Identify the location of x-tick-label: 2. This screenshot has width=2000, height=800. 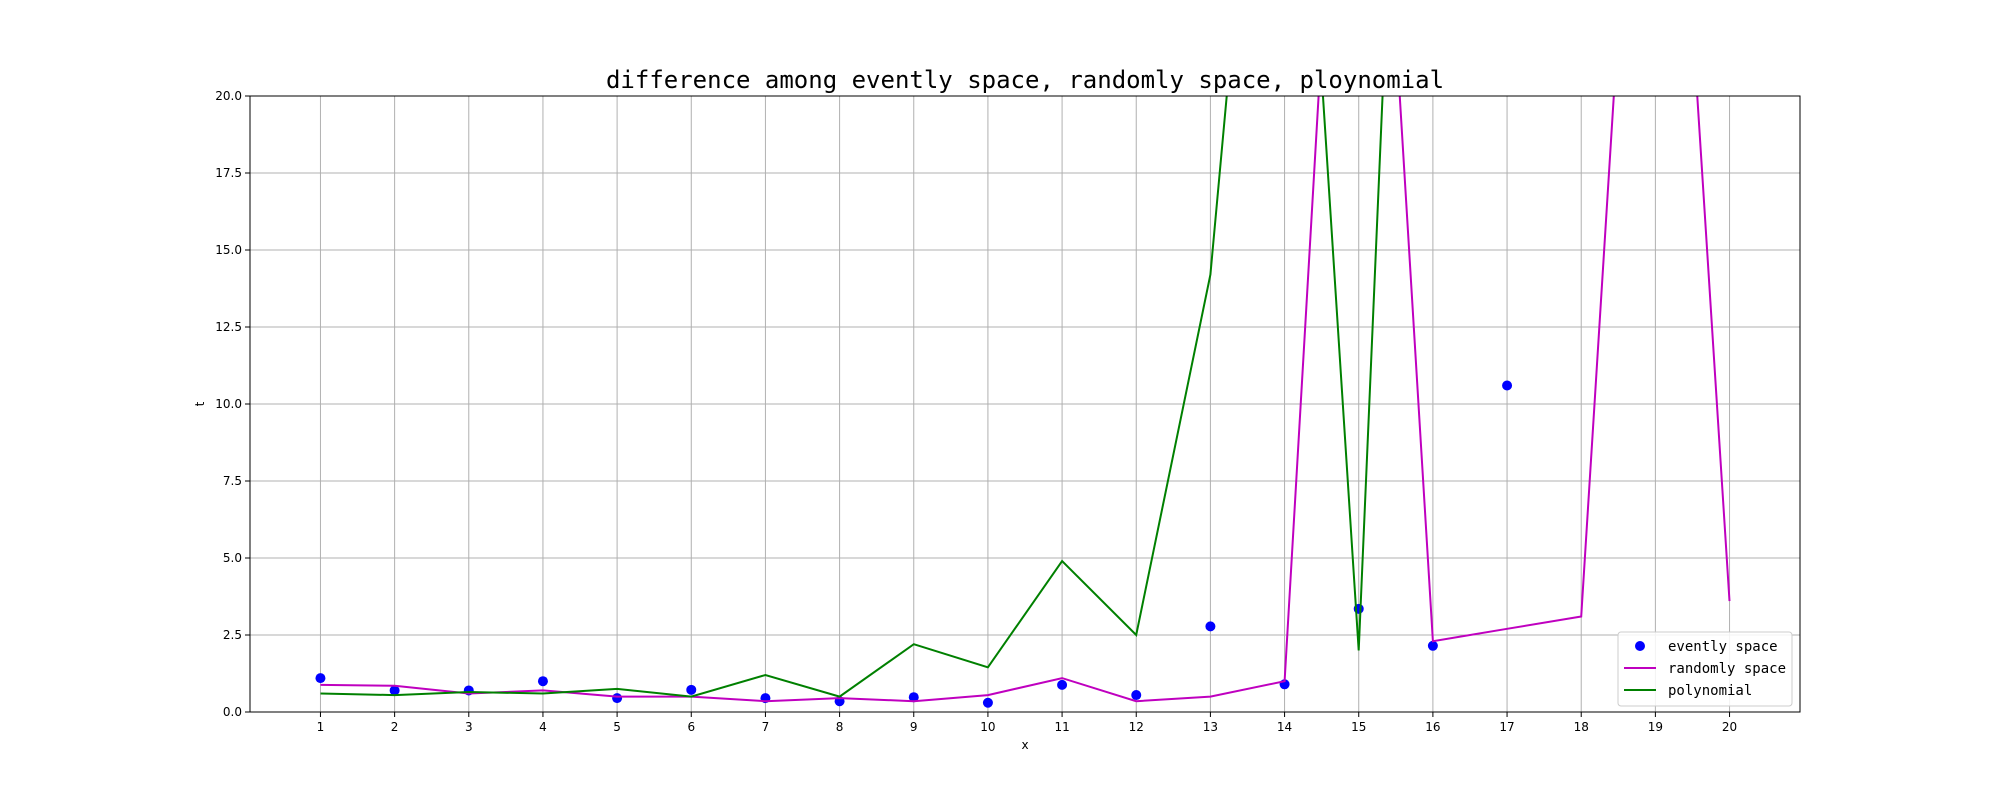
(395, 727).